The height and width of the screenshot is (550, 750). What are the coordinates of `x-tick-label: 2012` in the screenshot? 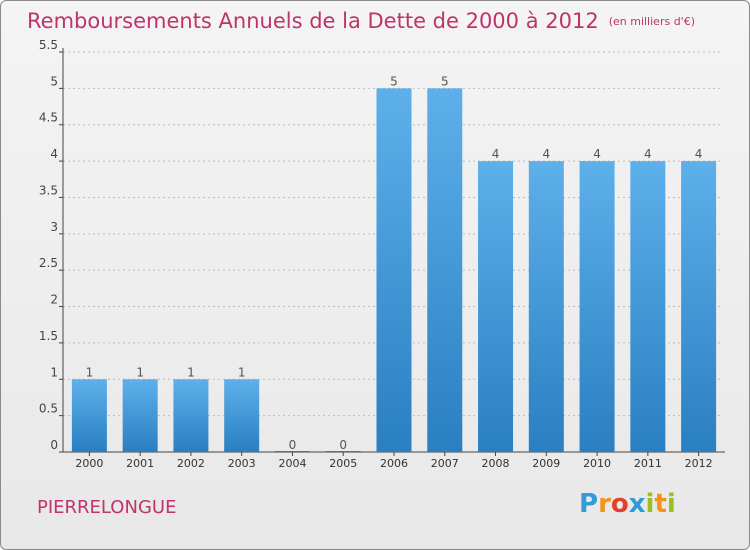 It's located at (699, 463).